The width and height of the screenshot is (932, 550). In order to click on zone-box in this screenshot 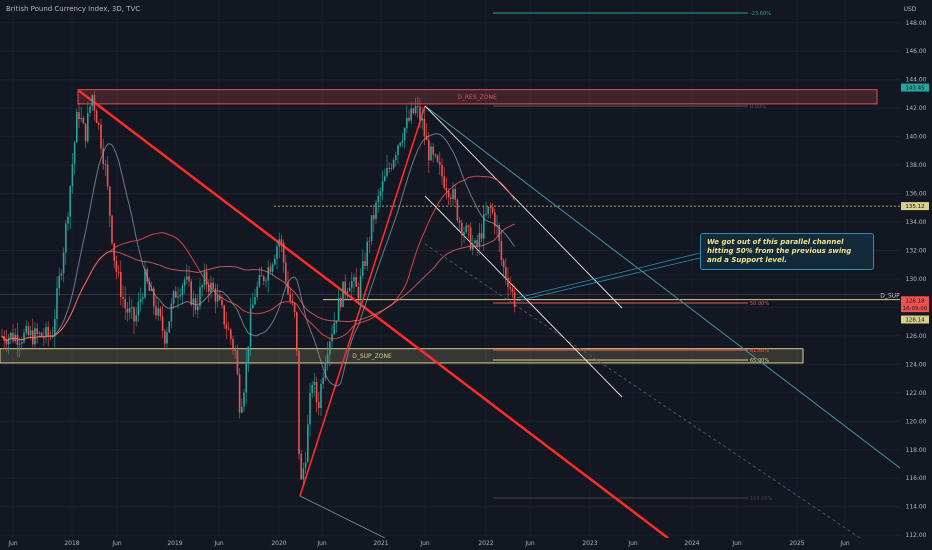, I will do `click(477, 97)`.